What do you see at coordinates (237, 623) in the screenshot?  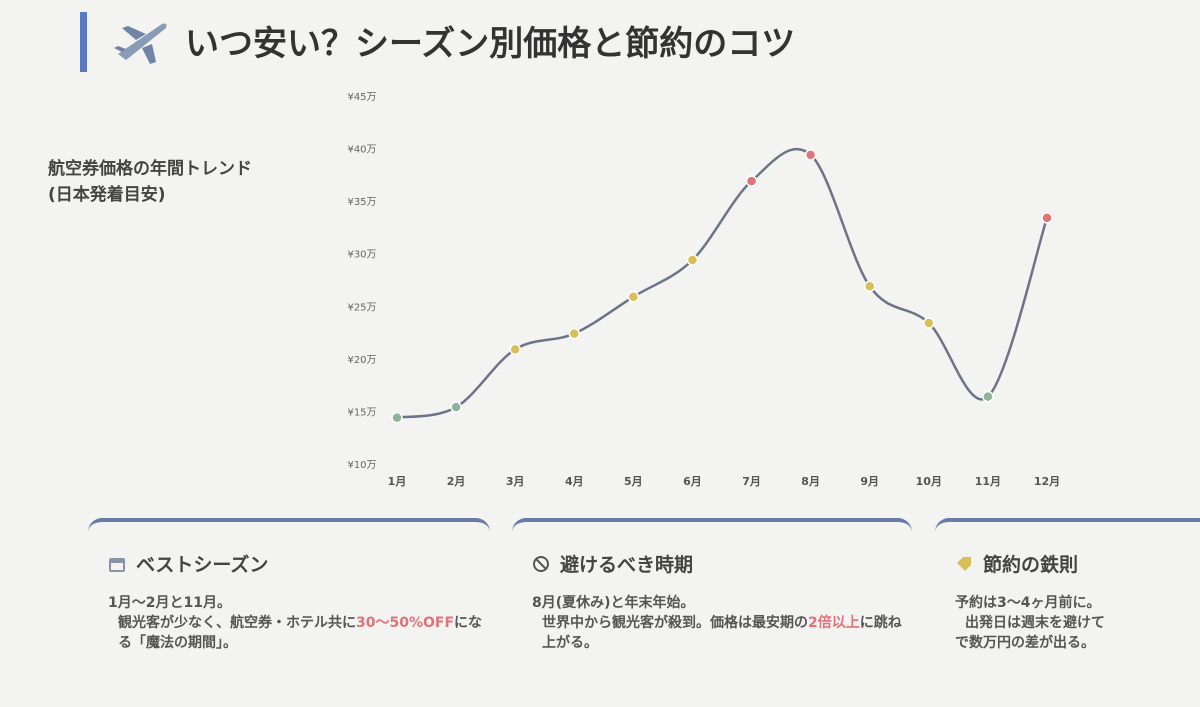 I see `text: 観光客が少なく、航空券・ホテル共に` at bounding box center [237, 623].